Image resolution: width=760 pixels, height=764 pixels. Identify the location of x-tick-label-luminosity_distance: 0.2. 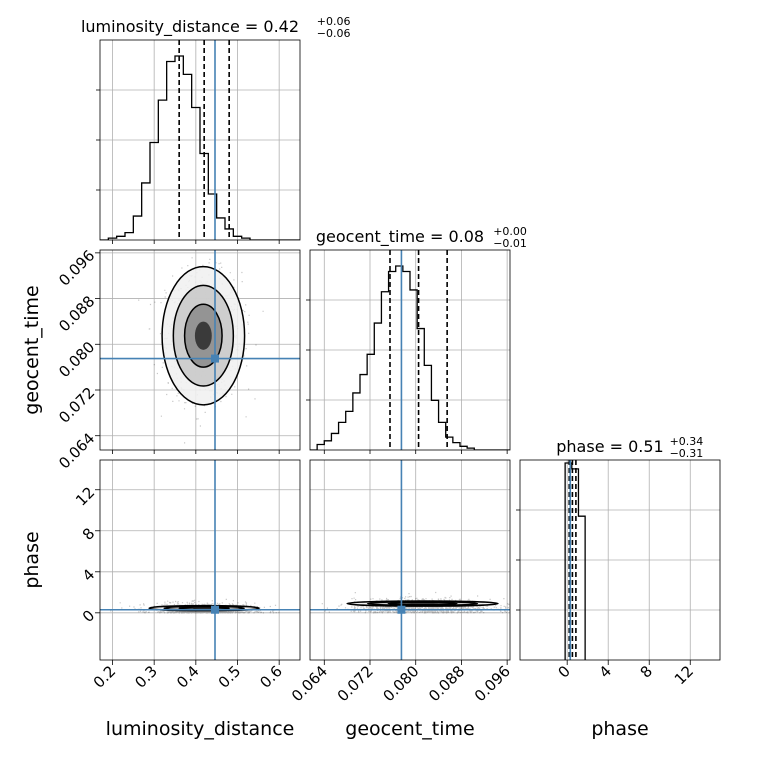
(105, 677).